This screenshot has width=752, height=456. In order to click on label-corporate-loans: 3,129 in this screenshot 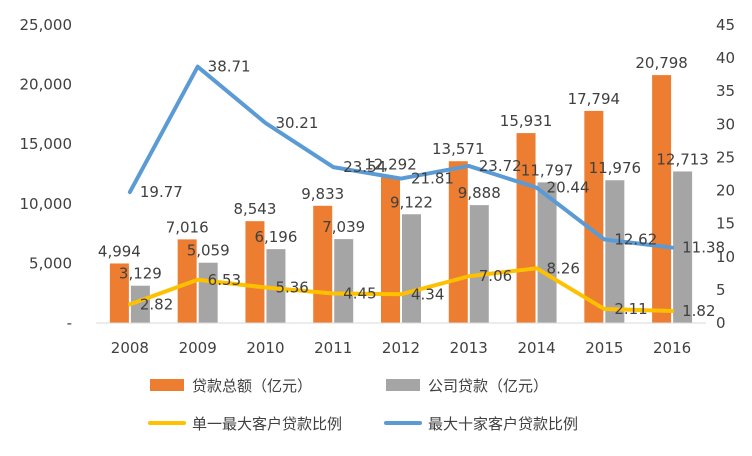, I will do `click(140, 274)`.